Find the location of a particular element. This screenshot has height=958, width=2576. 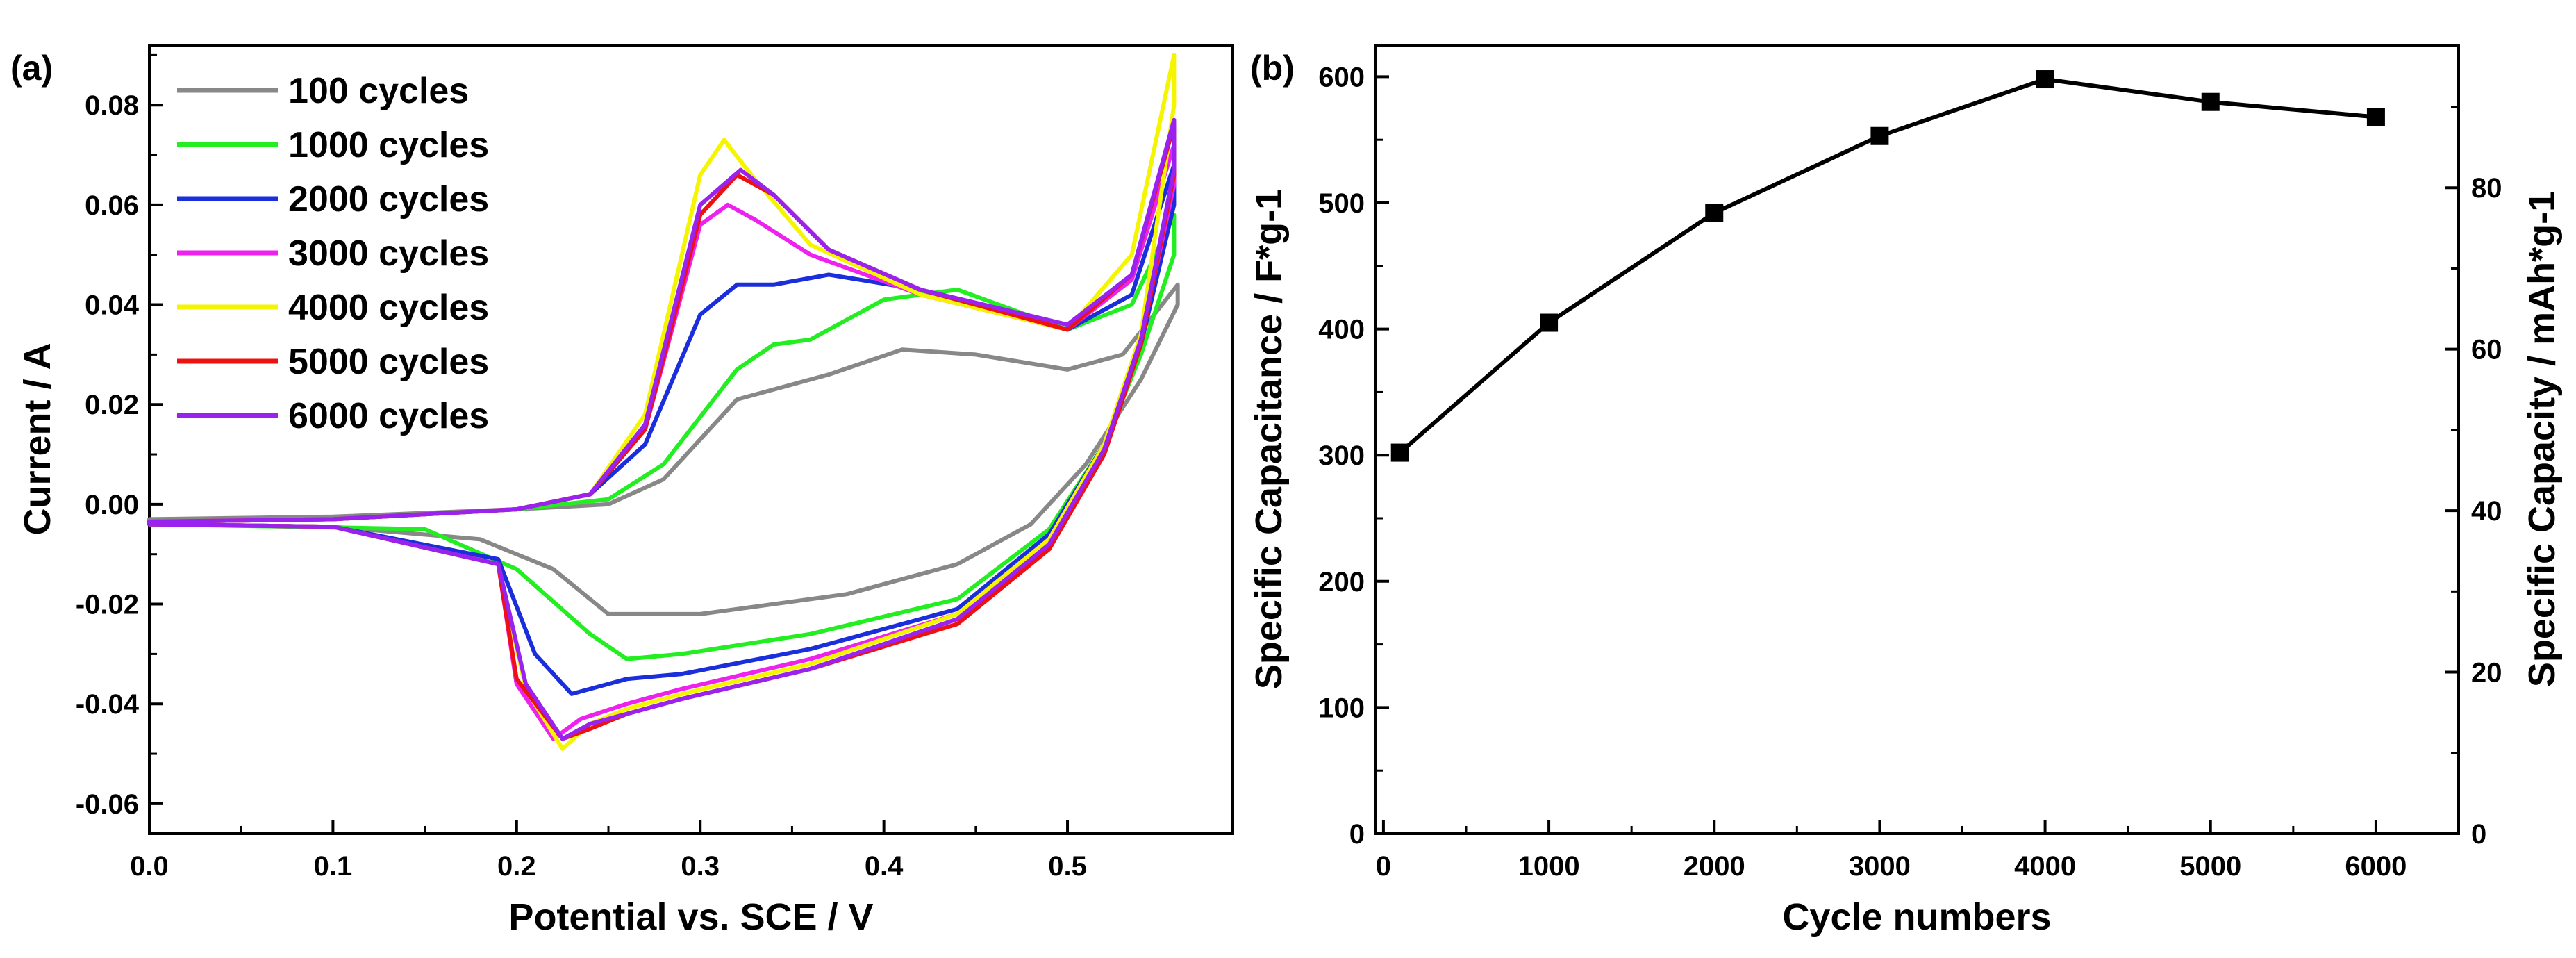

panel-b-x-ticks: 0 1000 2000 3000 4000 5000 6000 is located at coordinates (1891, 851).